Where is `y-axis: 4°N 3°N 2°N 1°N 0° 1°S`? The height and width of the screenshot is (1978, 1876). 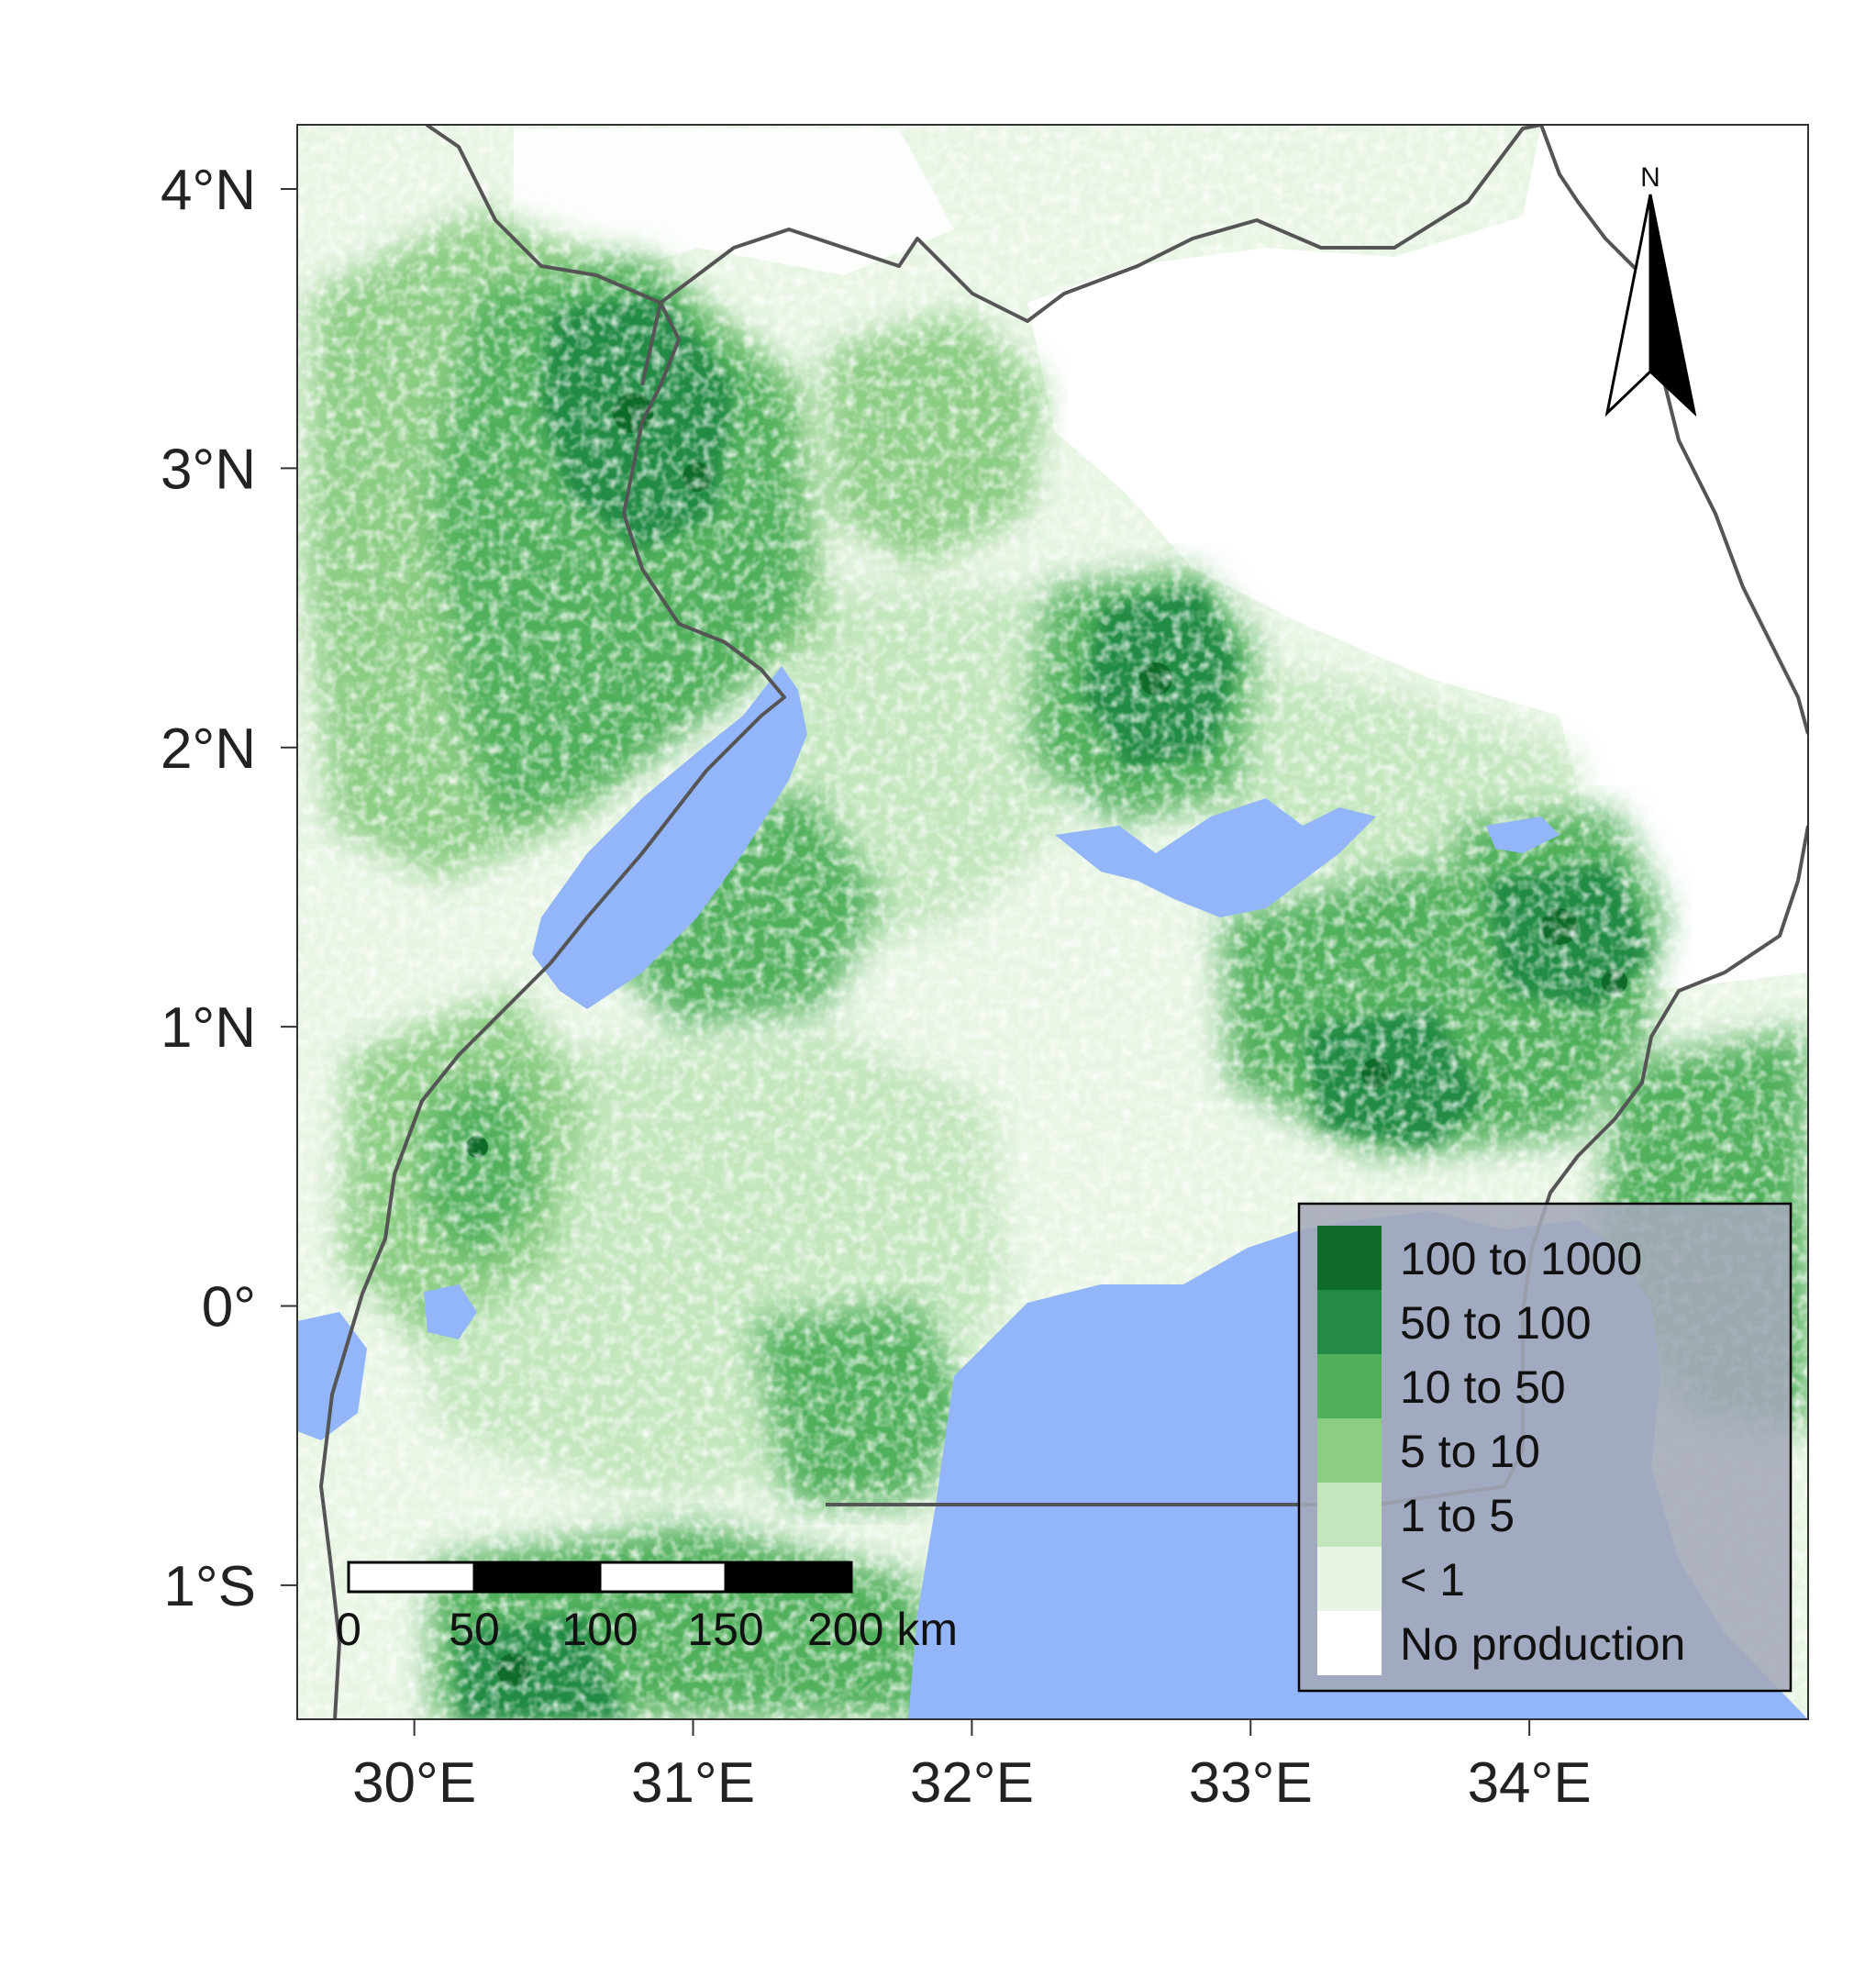 y-axis: 4°N 3°N 2°N 1°N 0° 1°S is located at coordinates (229, 888).